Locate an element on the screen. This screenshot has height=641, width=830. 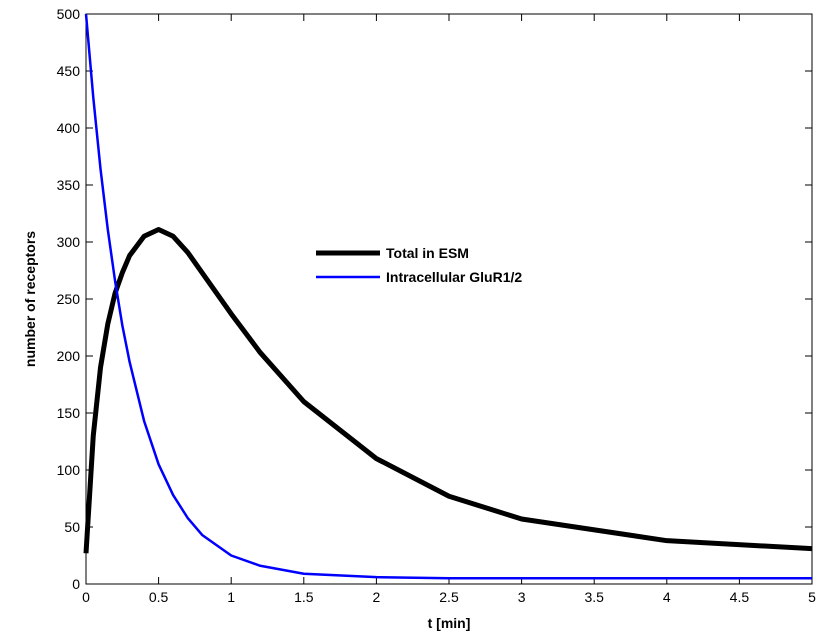
x-tick-label: 2.5 is located at coordinates (449, 597).